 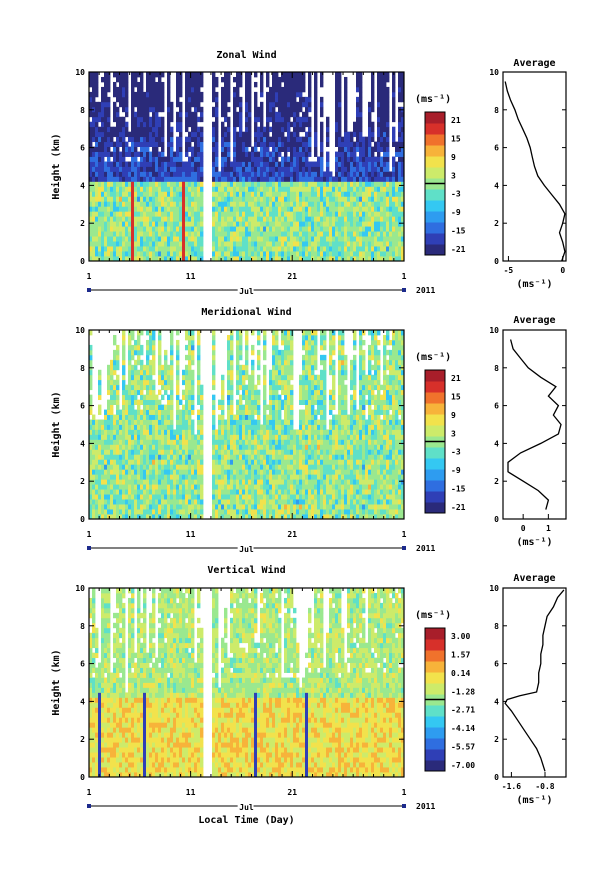 What do you see at coordinates (456, 138) in the screenshot?
I see `colorbar-tick-label: 15` at bounding box center [456, 138].